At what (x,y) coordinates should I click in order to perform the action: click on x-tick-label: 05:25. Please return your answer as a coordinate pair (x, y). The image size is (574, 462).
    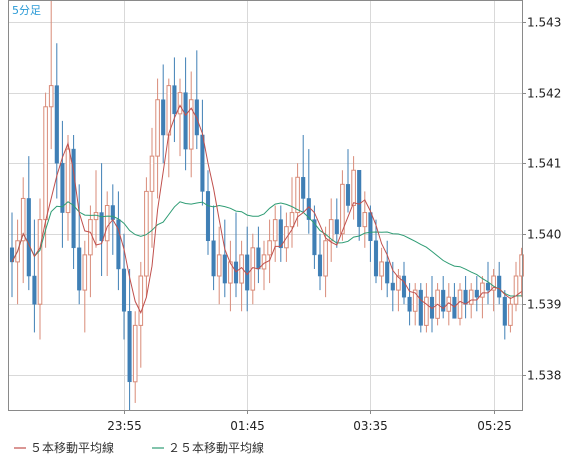
    Looking at the image, I should click on (494, 426).